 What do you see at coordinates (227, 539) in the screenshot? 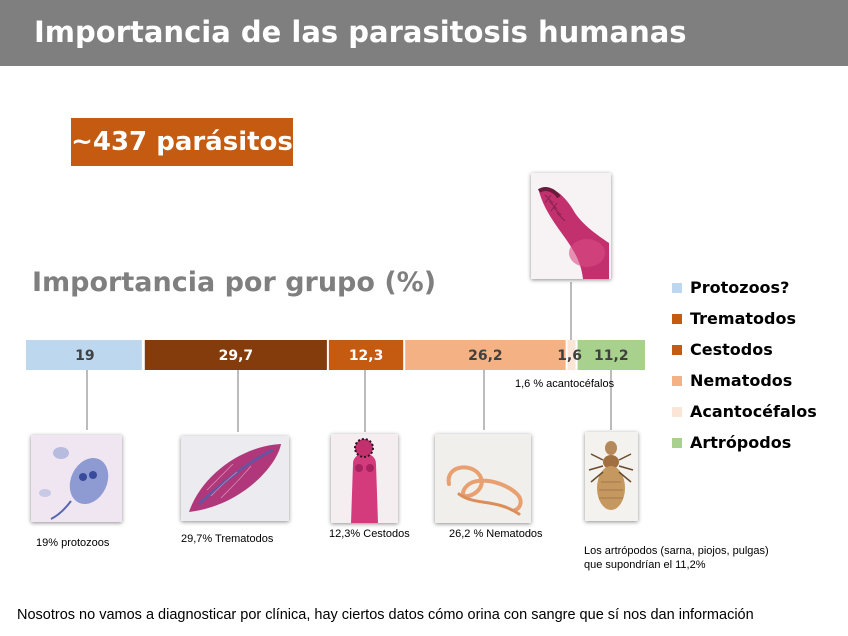
I see `caption-trematodos: 29,7% Trematodos` at bounding box center [227, 539].